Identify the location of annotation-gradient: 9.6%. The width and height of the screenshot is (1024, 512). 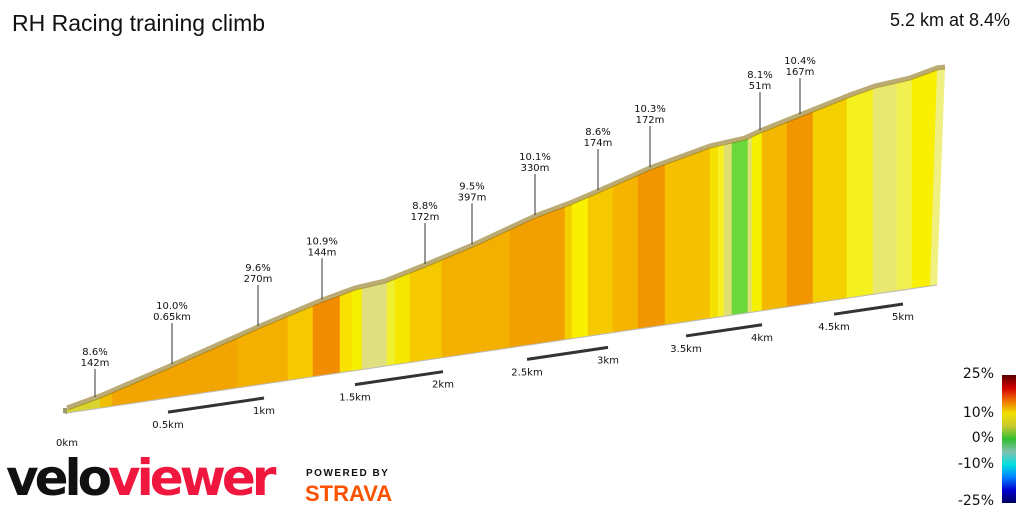
(257, 268).